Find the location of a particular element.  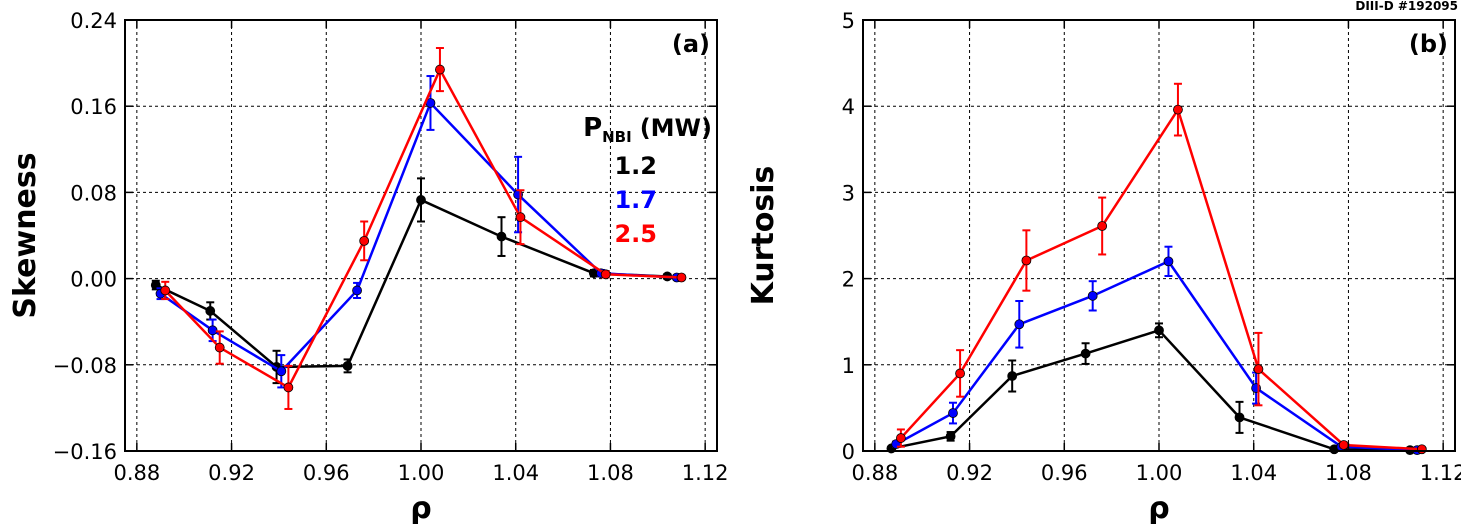

skewness-x-tick-label: 0.92 is located at coordinates (231, 473).